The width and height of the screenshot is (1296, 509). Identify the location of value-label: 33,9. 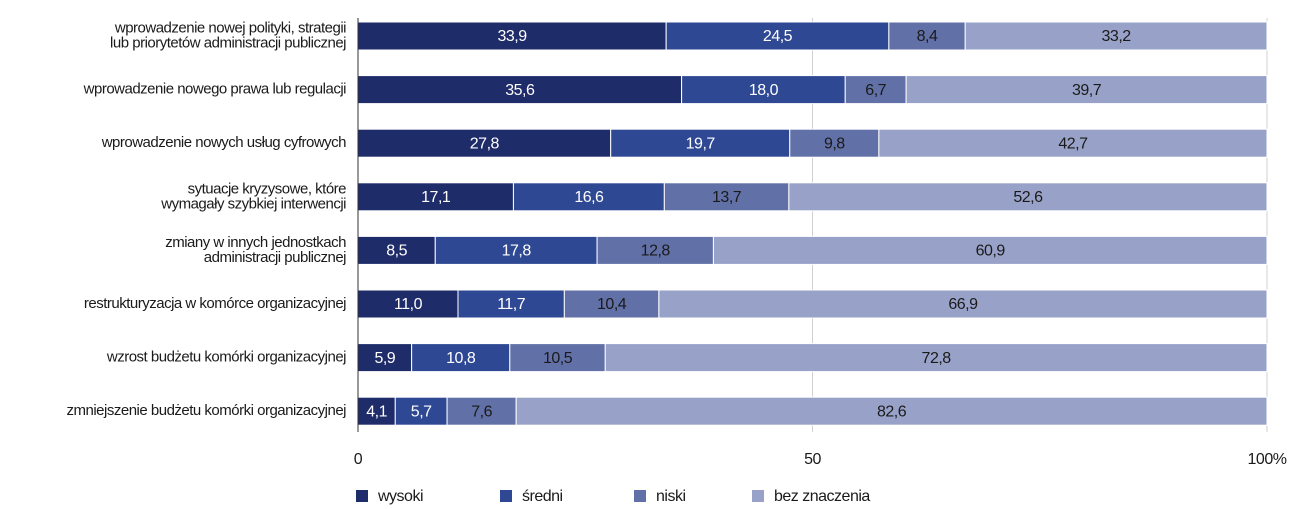
(513, 36).